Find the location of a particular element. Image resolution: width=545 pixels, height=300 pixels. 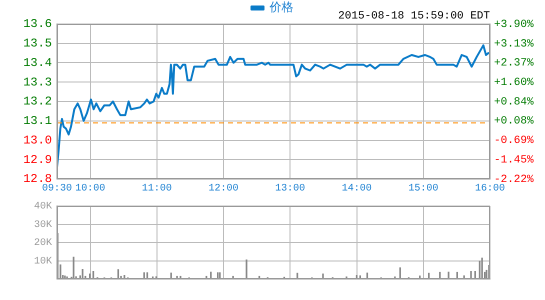

x-tick-label: 11:00 is located at coordinates (157, 189).